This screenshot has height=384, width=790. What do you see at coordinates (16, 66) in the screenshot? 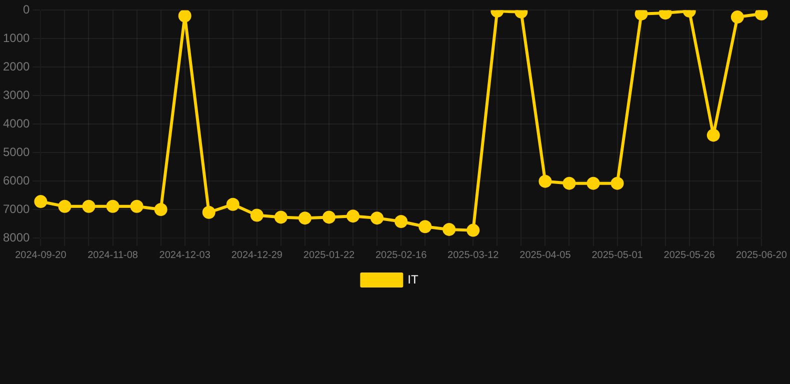
I see `y-tick-label: 2000` at bounding box center [16, 66].